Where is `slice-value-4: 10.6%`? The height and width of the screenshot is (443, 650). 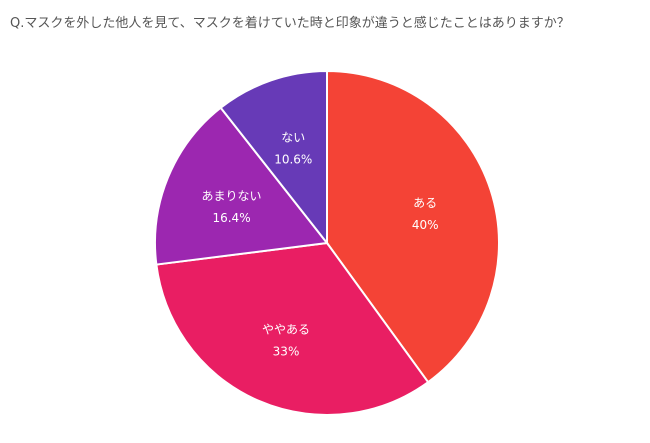 slice-value-4: 10.6% is located at coordinates (293, 159).